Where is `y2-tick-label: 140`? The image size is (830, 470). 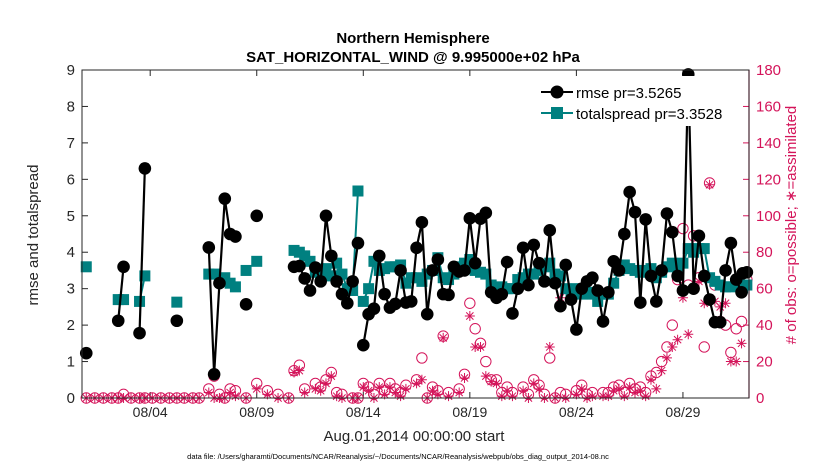
y2-tick-label: 140 is located at coordinates (768, 143).